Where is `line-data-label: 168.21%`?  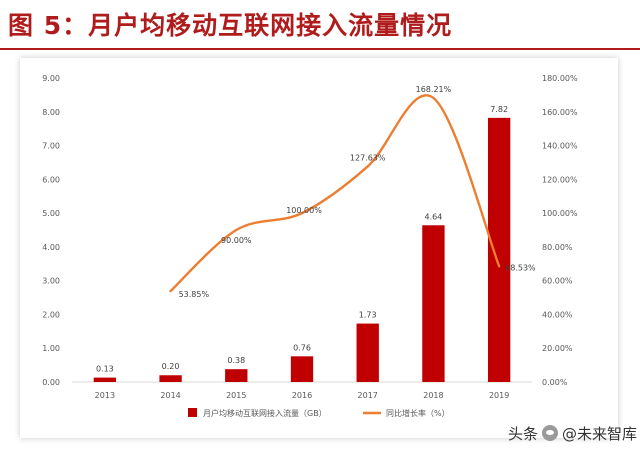
line-data-label: 168.21% is located at coordinates (434, 89).